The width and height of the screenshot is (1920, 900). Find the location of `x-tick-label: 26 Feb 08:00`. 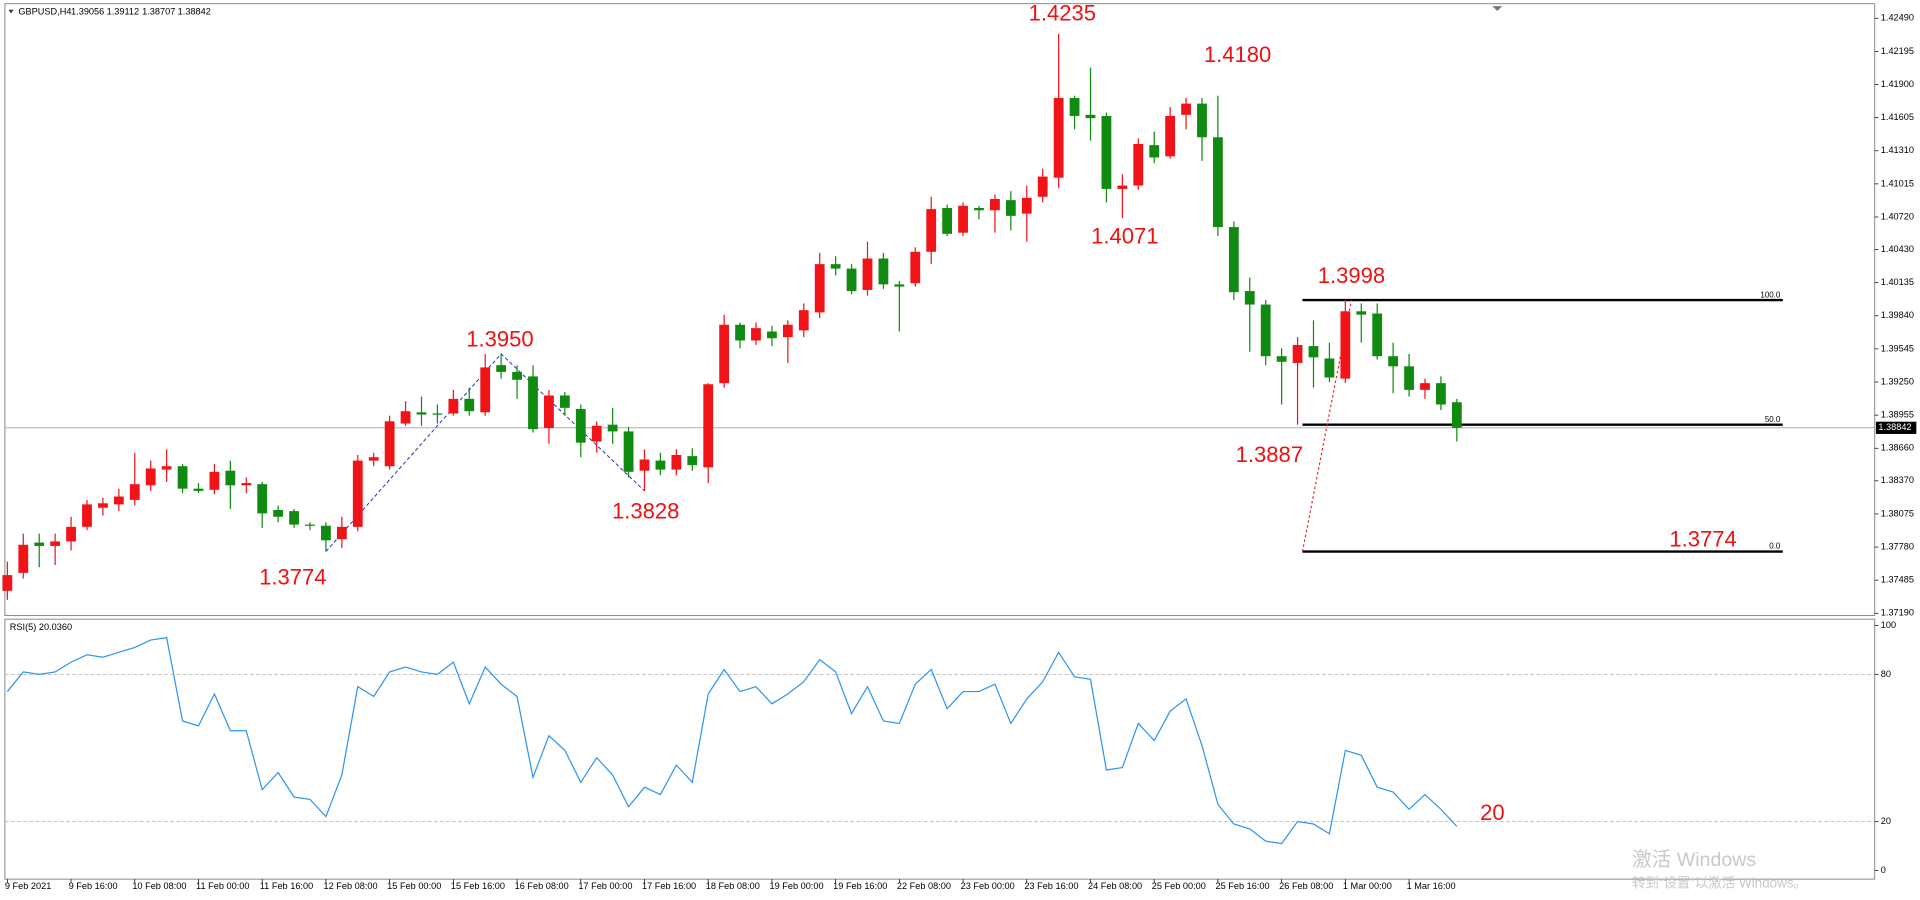

x-tick-label: 26 Feb 08:00 is located at coordinates (1306, 886).